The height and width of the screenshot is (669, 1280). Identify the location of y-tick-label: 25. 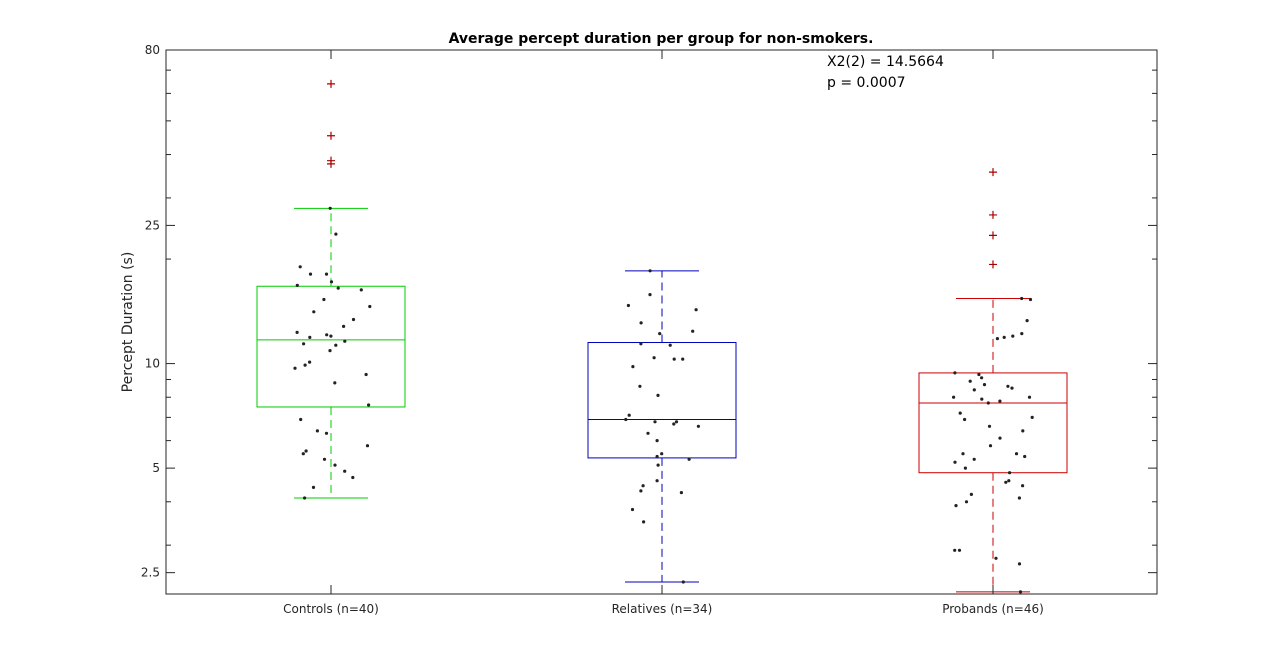
(152, 225).